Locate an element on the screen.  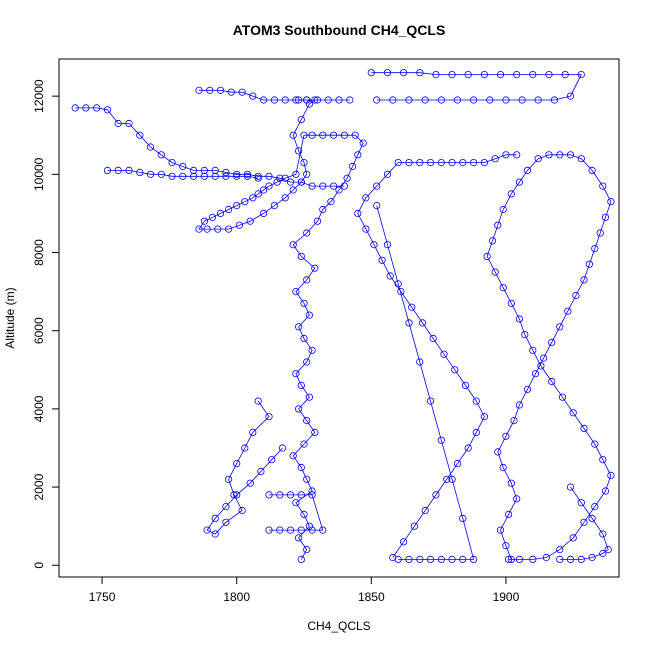
y-axis: 0 2000 4000 6000 8000 10000 12000 is located at coordinates (46, 324).